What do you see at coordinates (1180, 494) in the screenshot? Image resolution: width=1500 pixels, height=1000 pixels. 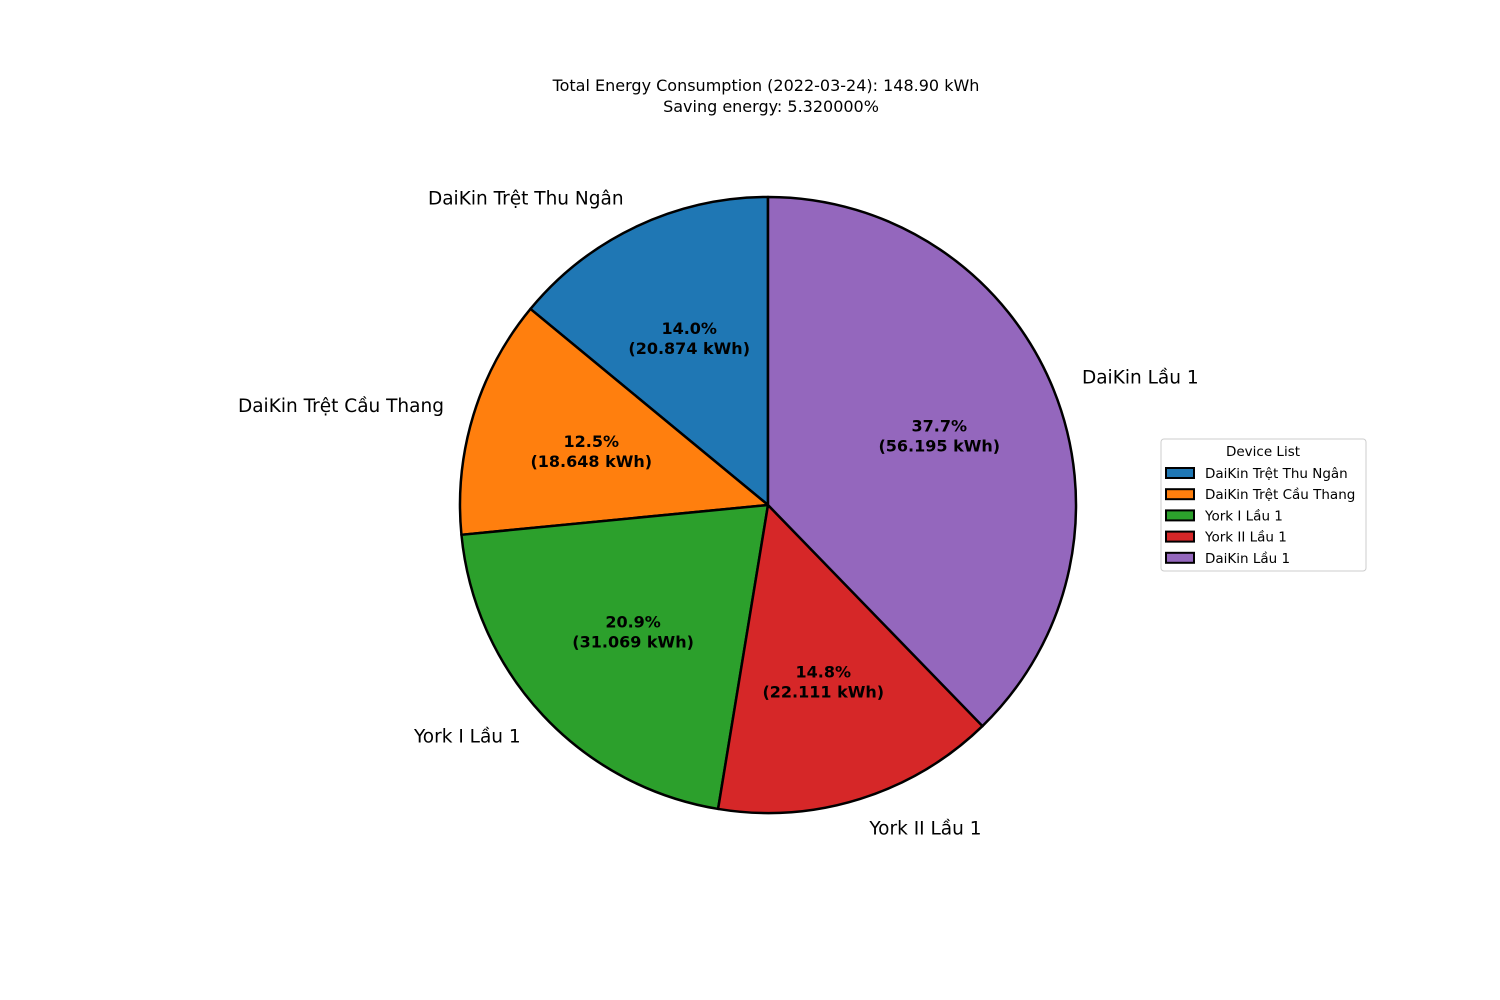 I see `legend-swatch-daikin-tret-cau-thang` at bounding box center [1180, 494].